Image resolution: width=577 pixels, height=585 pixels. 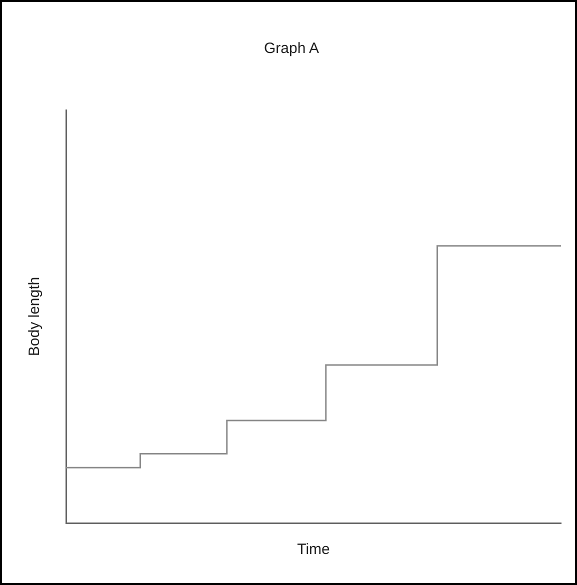 What do you see at coordinates (35, 316) in the screenshot?
I see `y-axis-title: Body length` at bounding box center [35, 316].